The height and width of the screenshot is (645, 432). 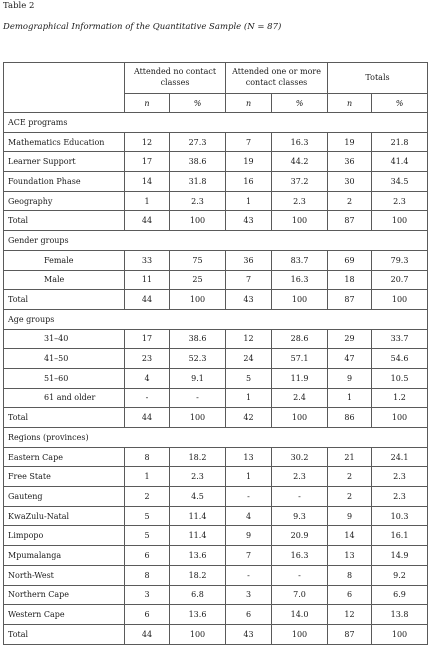 I want to click on count-cell: 17, so click(x=147, y=339).